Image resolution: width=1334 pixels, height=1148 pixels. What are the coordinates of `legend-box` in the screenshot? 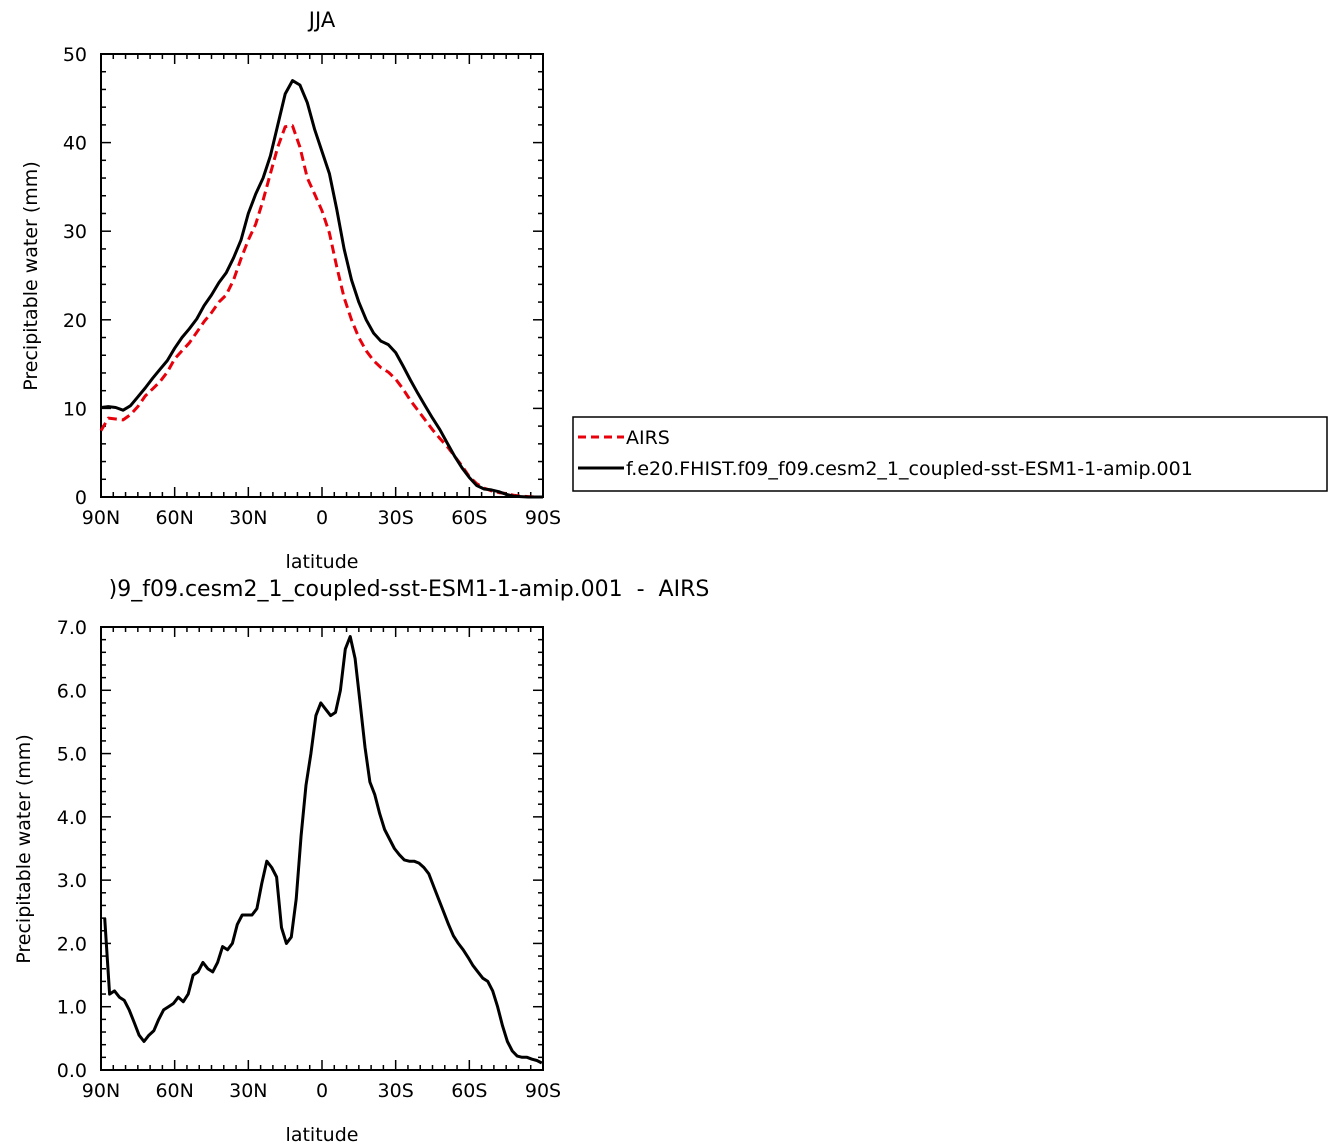 It's located at (950, 454).